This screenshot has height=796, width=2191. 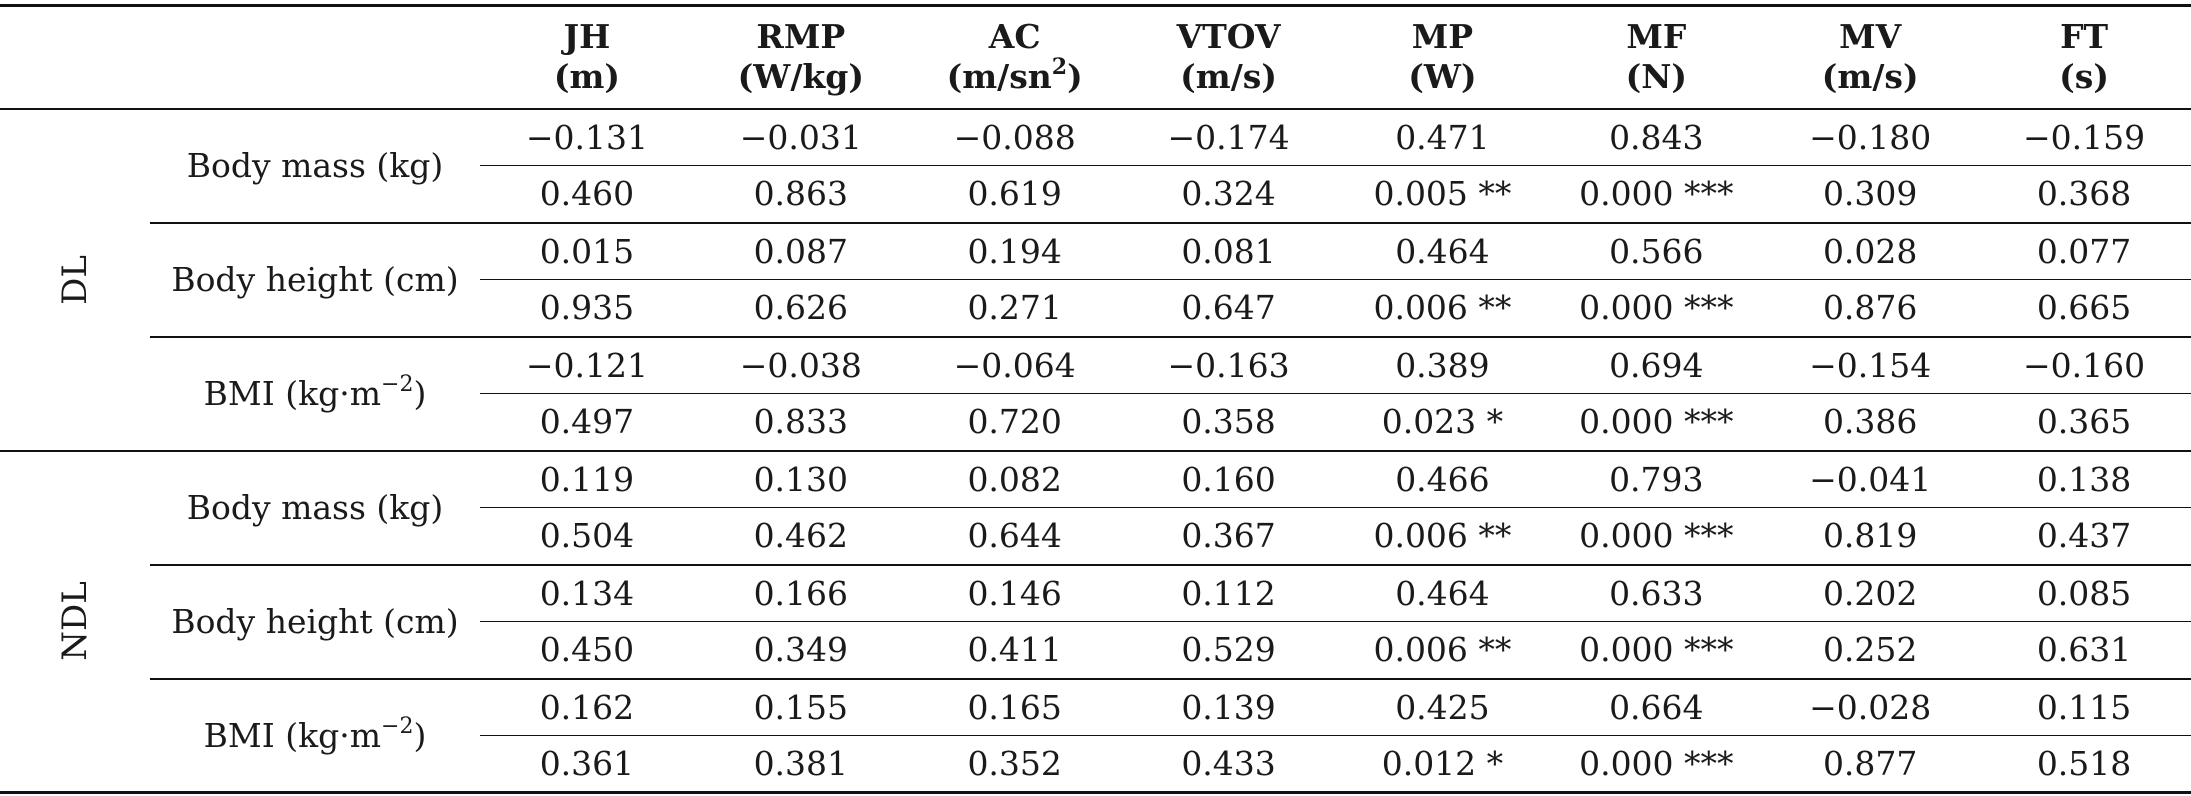 I want to click on column-unit: (m/s), so click(x=1870, y=77).